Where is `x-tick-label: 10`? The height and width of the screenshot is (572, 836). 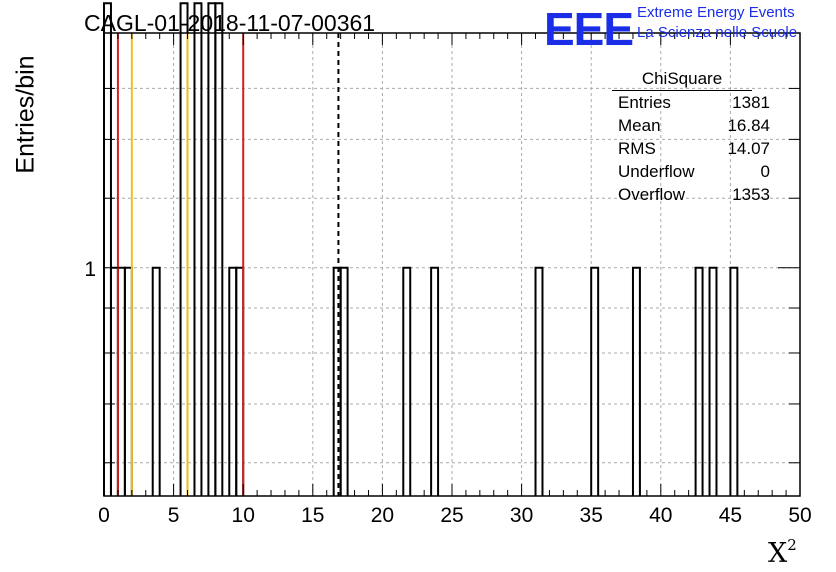 x-tick-label: 10 is located at coordinates (243, 515).